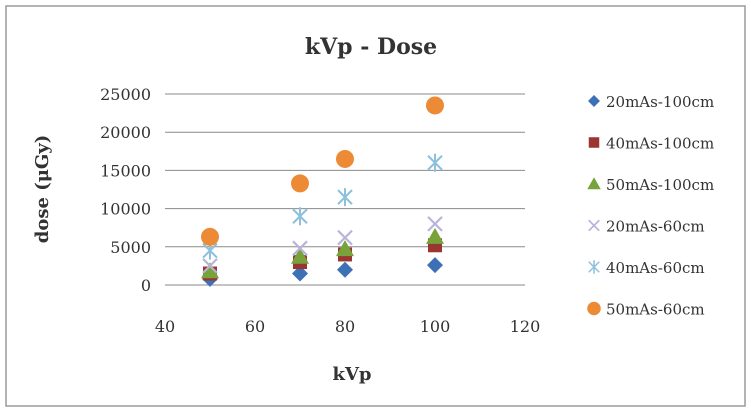  Describe the element at coordinates (125, 132) in the screenshot. I see `y-tick-label: 20000` at that location.